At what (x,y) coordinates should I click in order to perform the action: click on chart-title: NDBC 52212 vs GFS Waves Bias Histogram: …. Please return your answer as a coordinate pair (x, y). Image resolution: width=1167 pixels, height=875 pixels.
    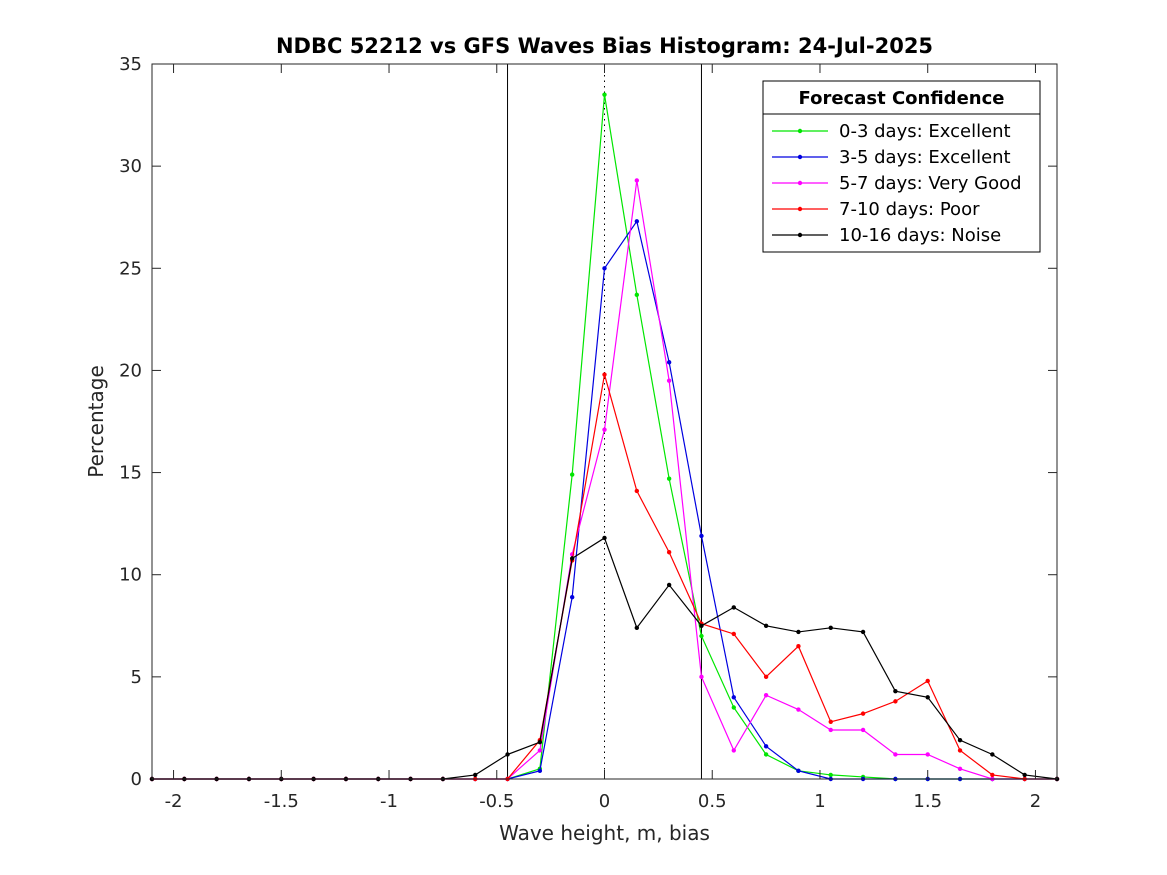
    Looking at the image, I should click on (604, 46).